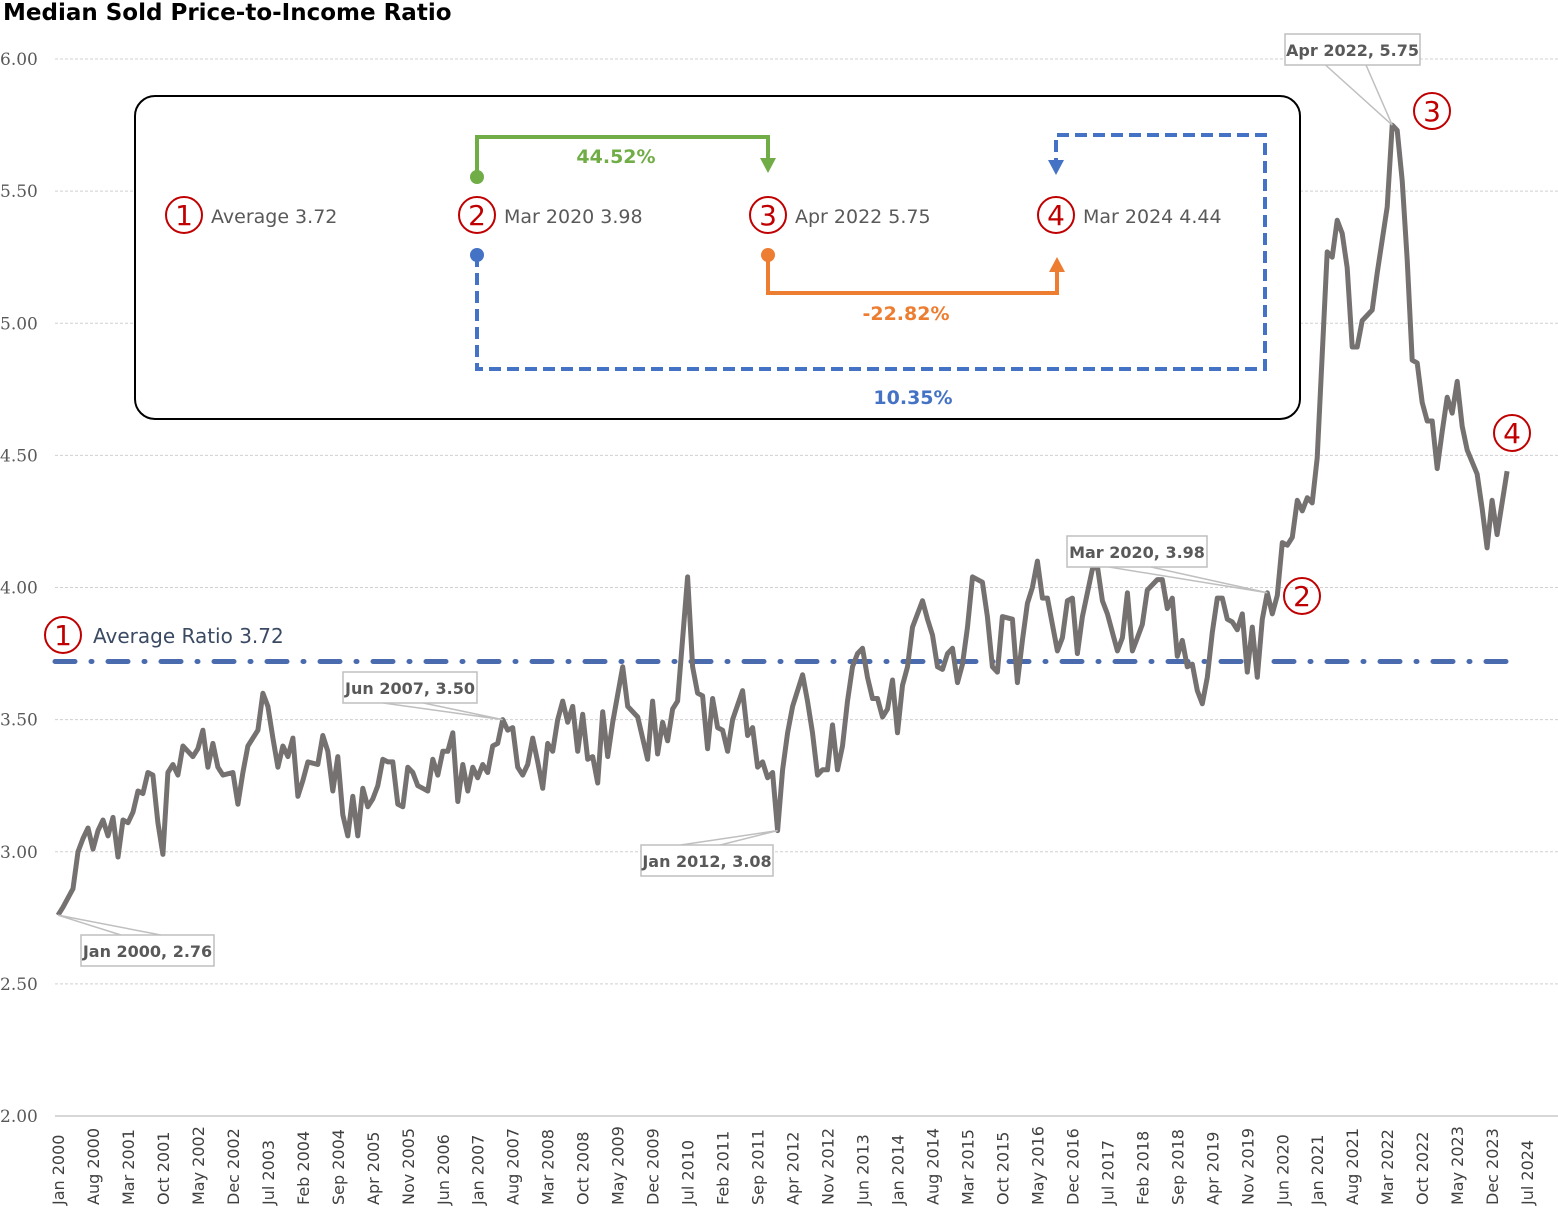 This screenshot has height=1210, width=1558. Describe the element at coordinates (19, 324) in the screenshot. I see `y-tick-label: 5.00` at that location.